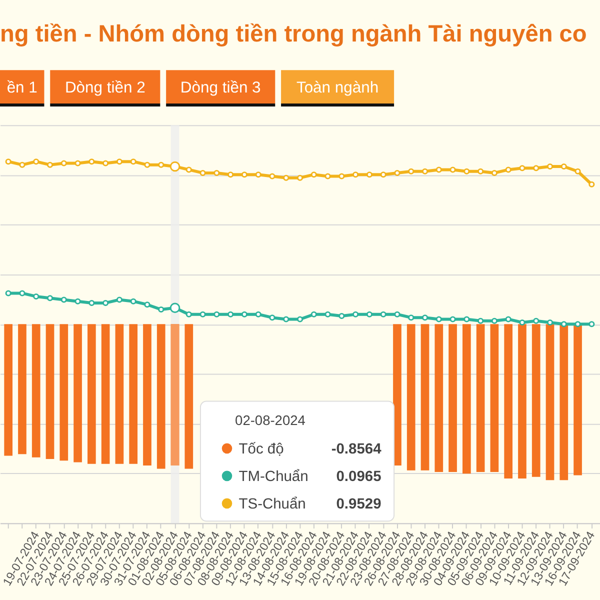  Describe the element at coordinates (356, 449) in the screenshot. I see `annotation: -0.8564` at that location.